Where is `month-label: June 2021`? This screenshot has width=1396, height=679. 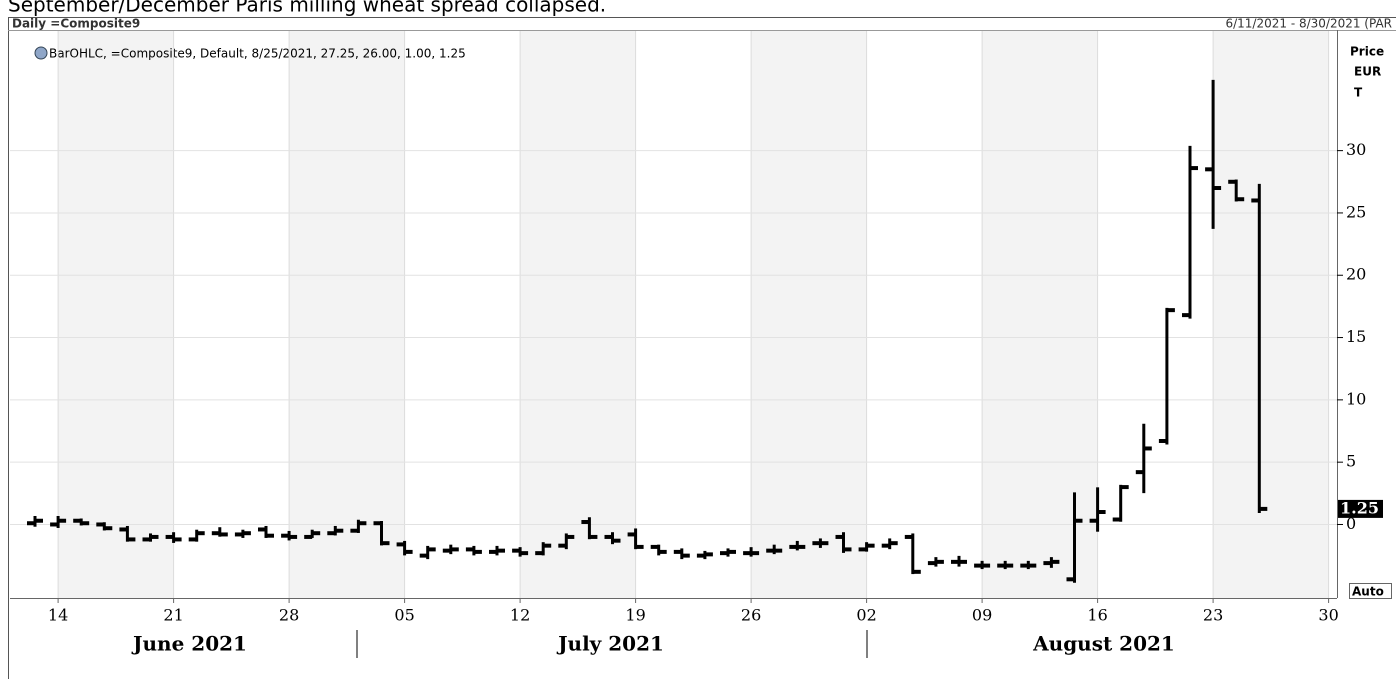 month-label: June 2021 is located at coordinates (189, 644).